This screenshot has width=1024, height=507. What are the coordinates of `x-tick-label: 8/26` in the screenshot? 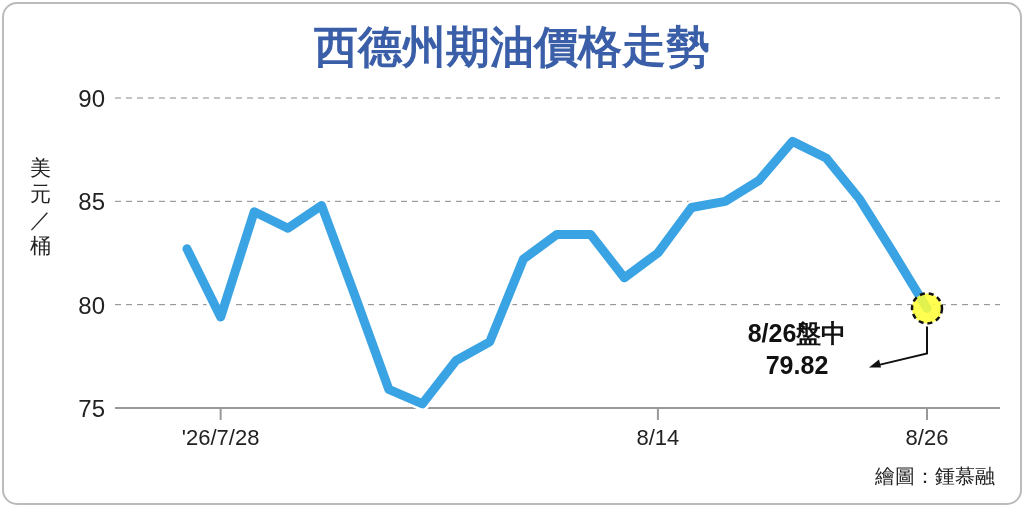 It's located at (927, 437).